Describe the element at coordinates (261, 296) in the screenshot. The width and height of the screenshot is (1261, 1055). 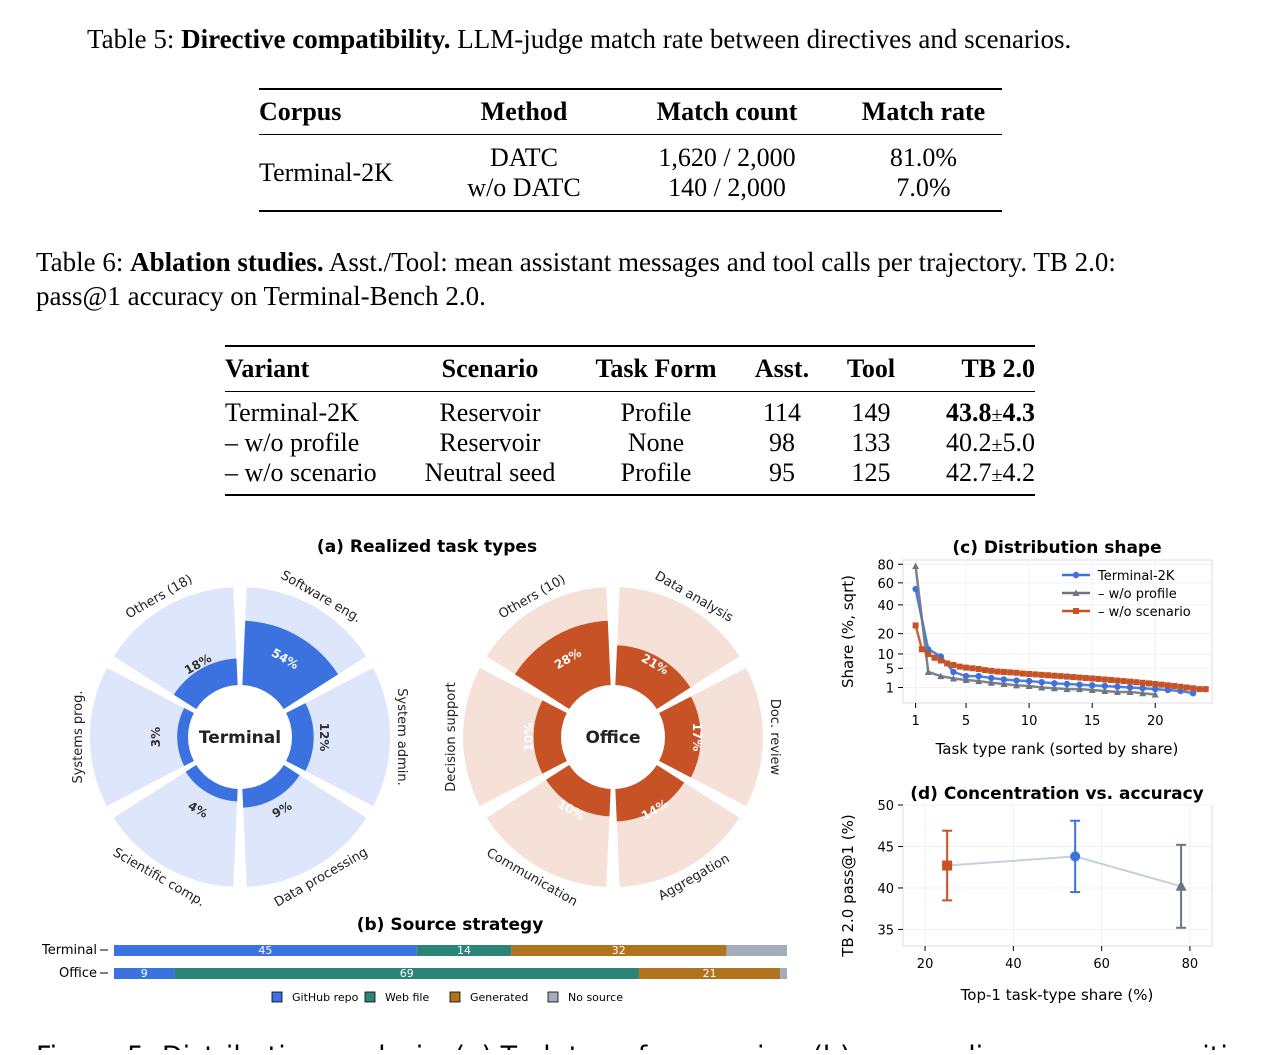
I see `table6-caption-text2: pass@1 accuracy on Terminal-Bench 2.0.` at that location.